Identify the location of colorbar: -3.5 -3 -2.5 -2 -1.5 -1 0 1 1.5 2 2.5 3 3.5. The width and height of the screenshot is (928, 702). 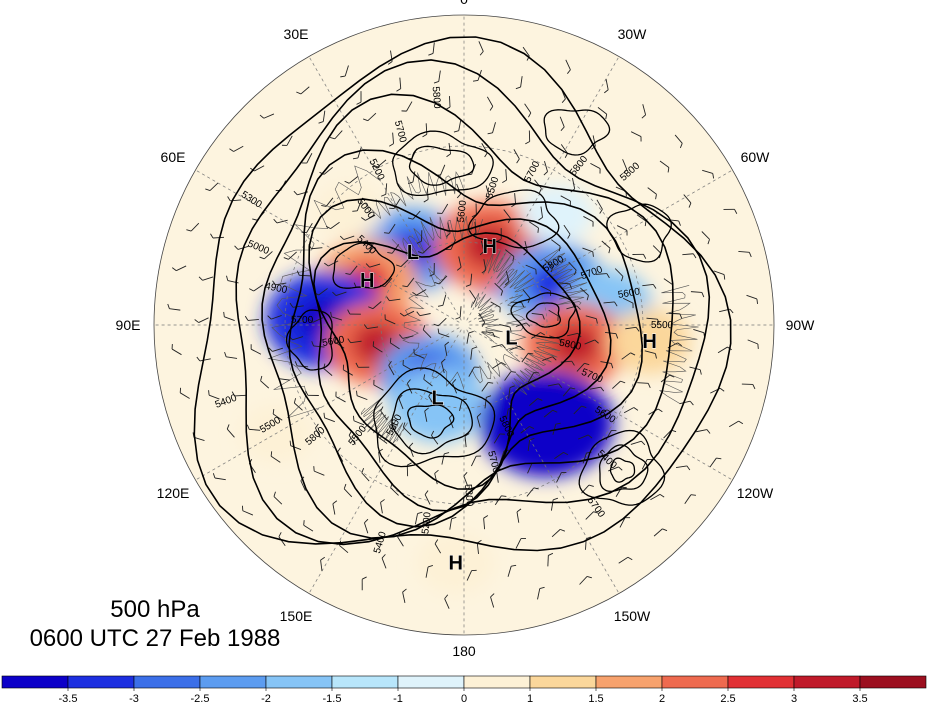
(464, 688).